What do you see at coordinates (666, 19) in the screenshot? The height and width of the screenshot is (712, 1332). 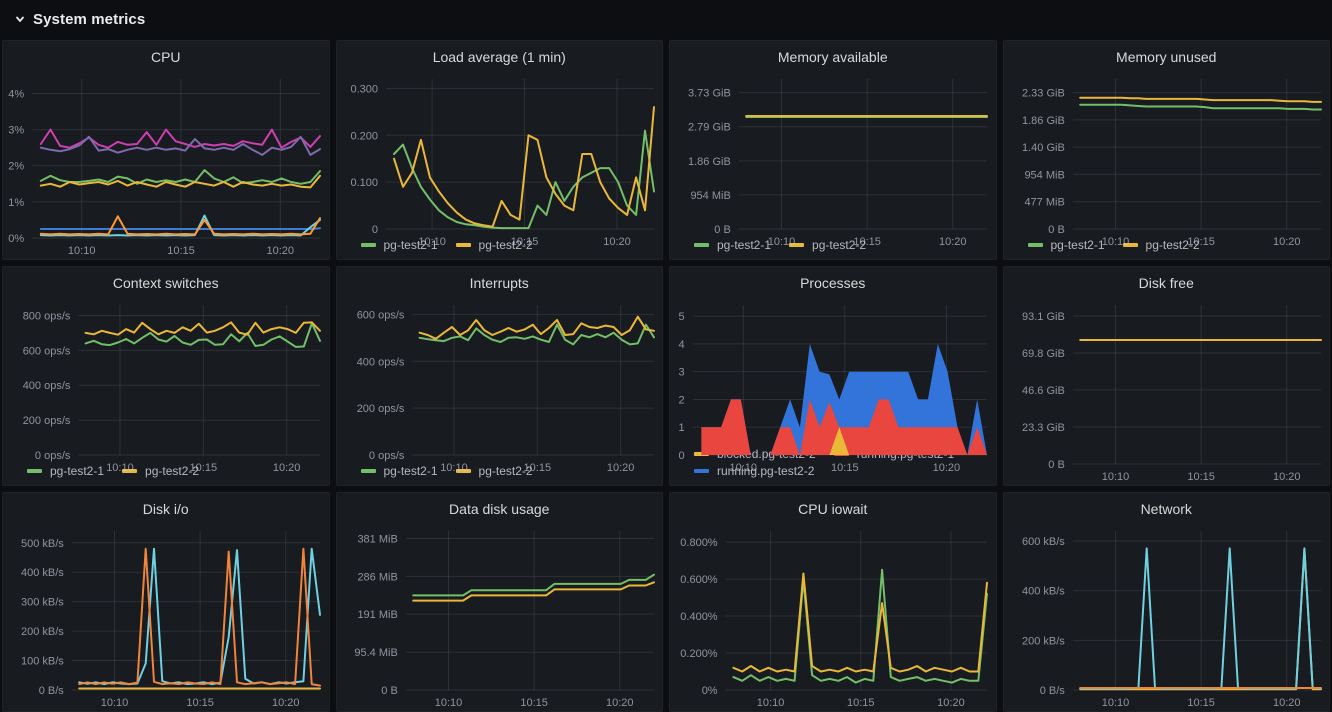 I see `section-header-system-metrics: System metrics` at bounding box center [666, 19].